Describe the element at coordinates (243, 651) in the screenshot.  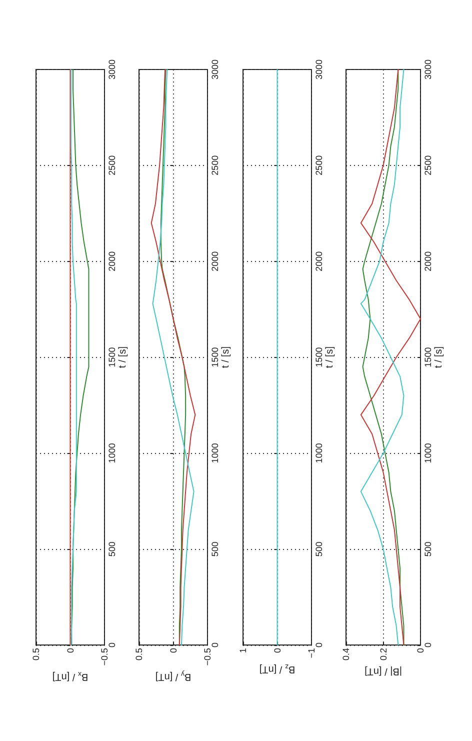
I see `x-tick-label: 1` at that location.